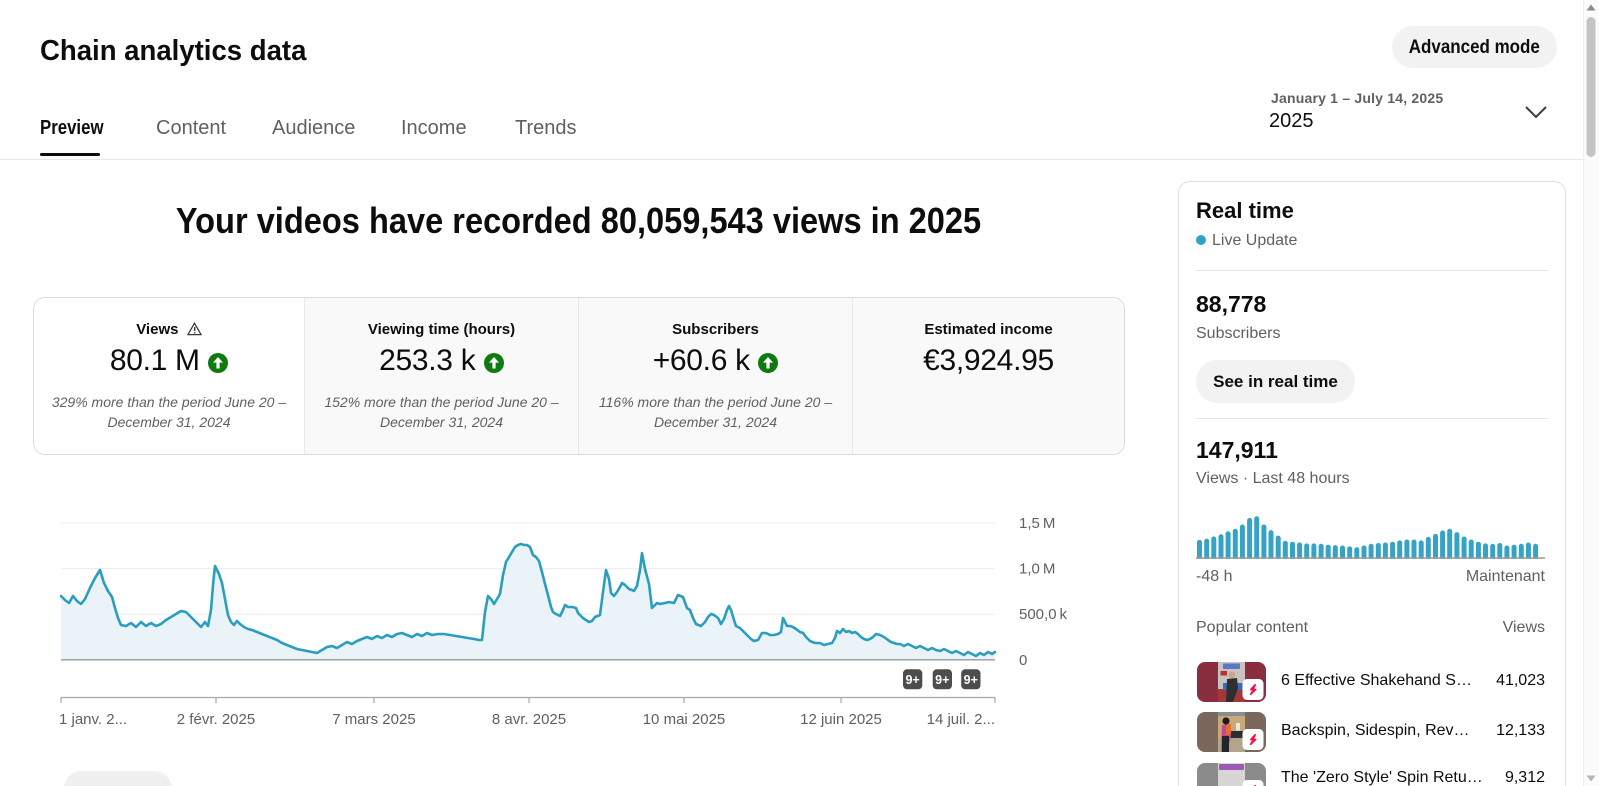  Describe the element at coordinates (1043, 614) in the screenshot. I see `svg-text: 500,0 k` at that location.